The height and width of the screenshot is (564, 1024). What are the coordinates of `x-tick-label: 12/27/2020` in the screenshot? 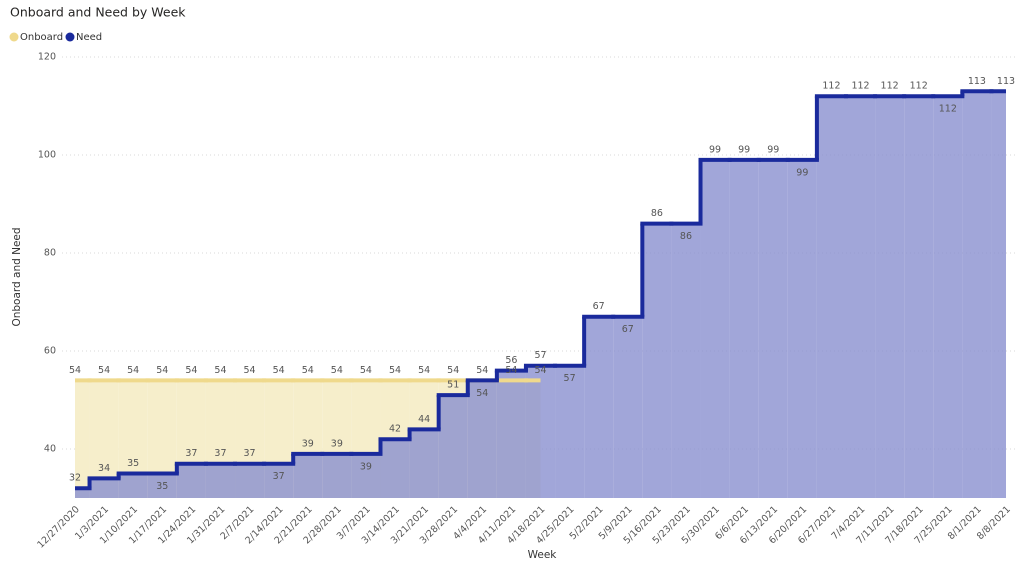 It's located at (58, 527).